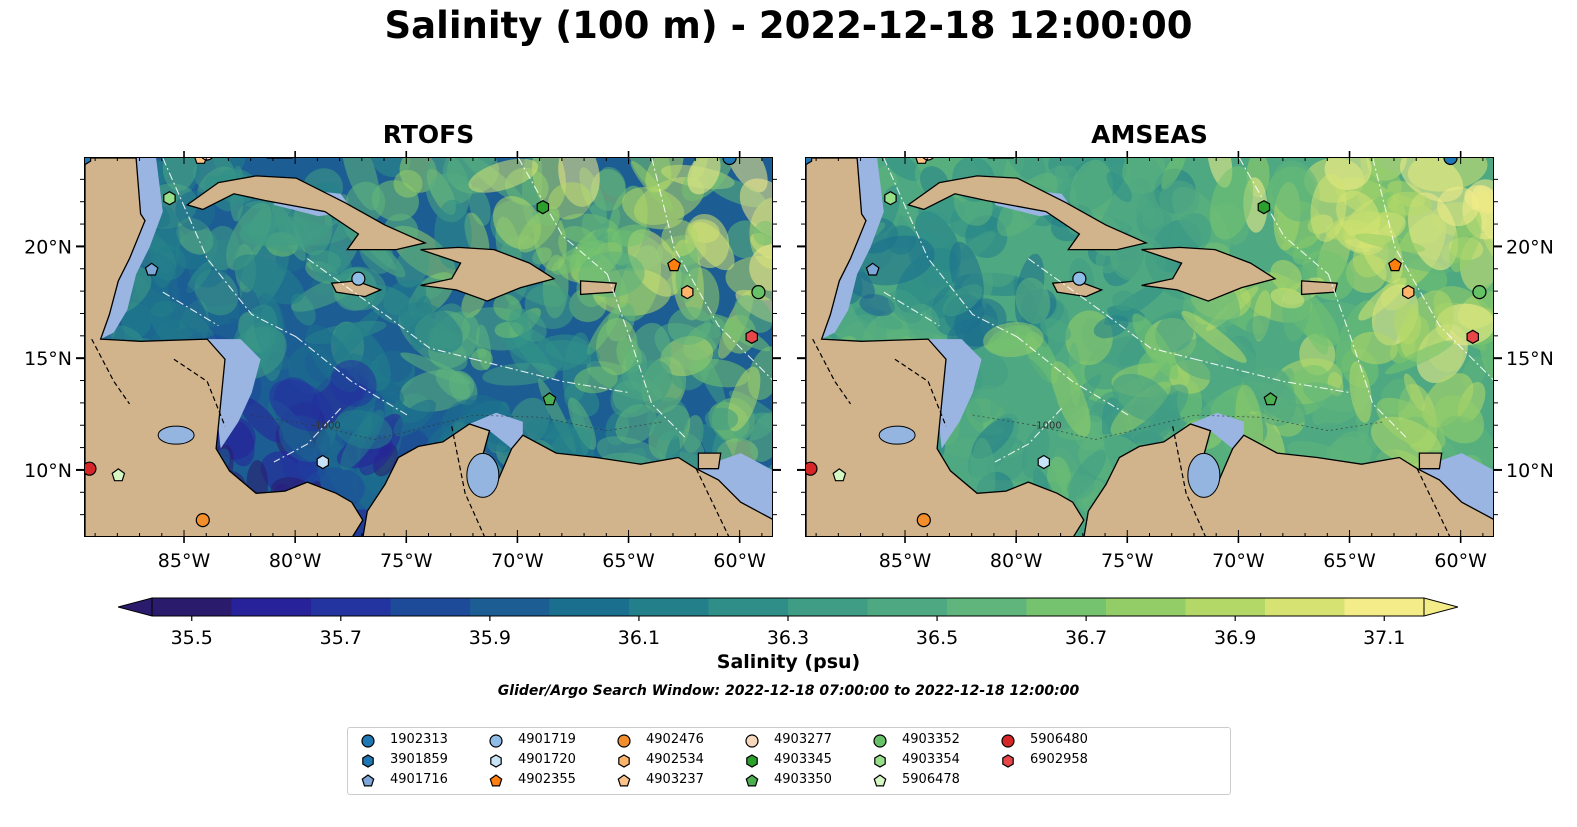  Describe the element at coordinates (457, 427) in the screenshot. I see `depth-contour` at that location.